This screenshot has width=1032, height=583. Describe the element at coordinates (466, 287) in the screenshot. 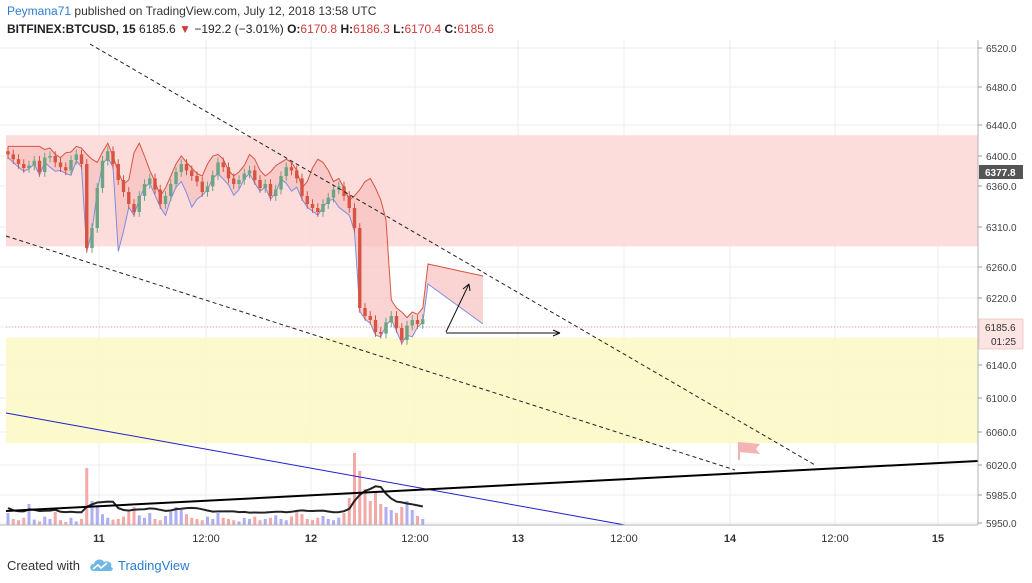

I see `up-arrow-head` at that location.